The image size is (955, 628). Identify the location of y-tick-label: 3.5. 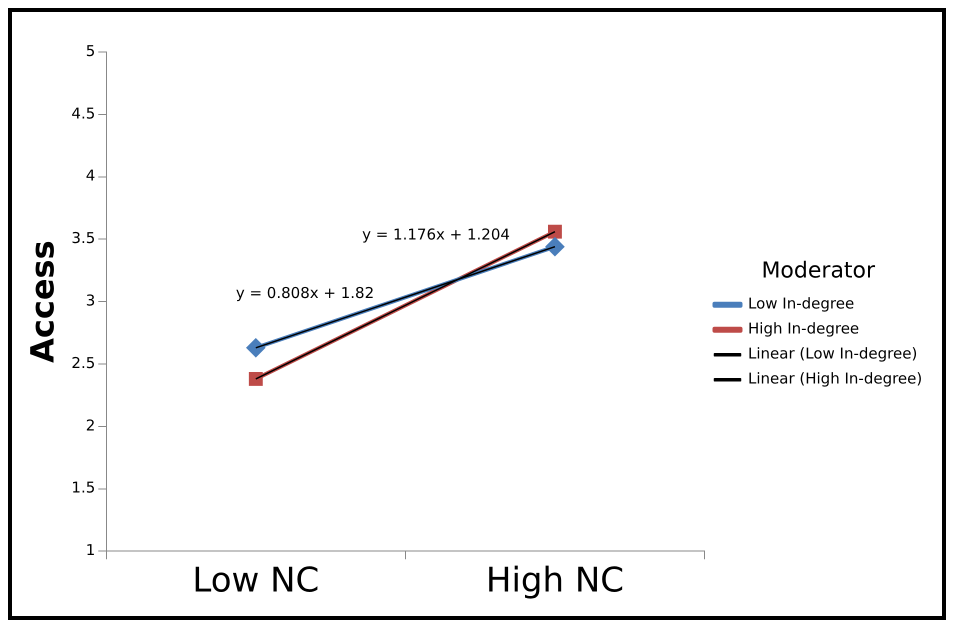
(83, 238).